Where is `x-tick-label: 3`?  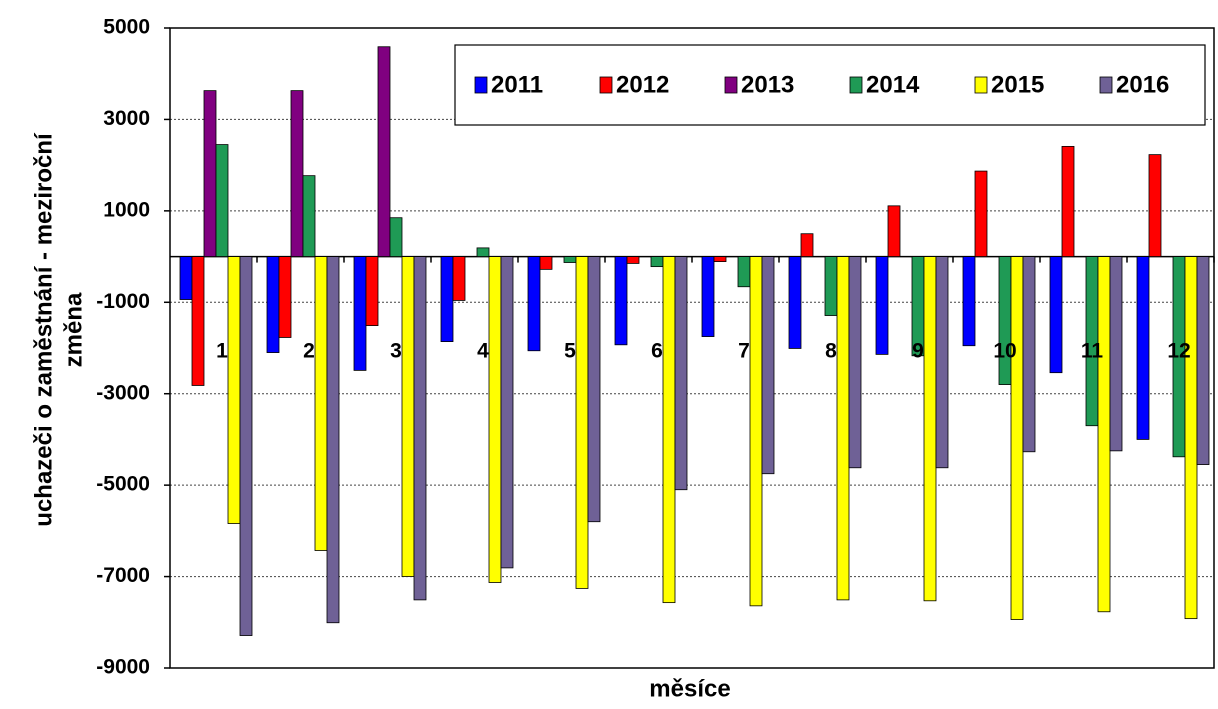
x-tick-label: 3 is located at coordinates (396, 351).